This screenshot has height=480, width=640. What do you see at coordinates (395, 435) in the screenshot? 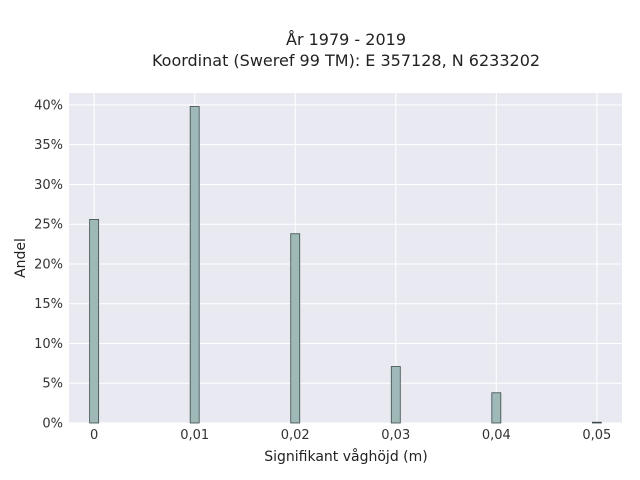
I see `x-tick-label: 0,03` at bounding box center [395, 435].